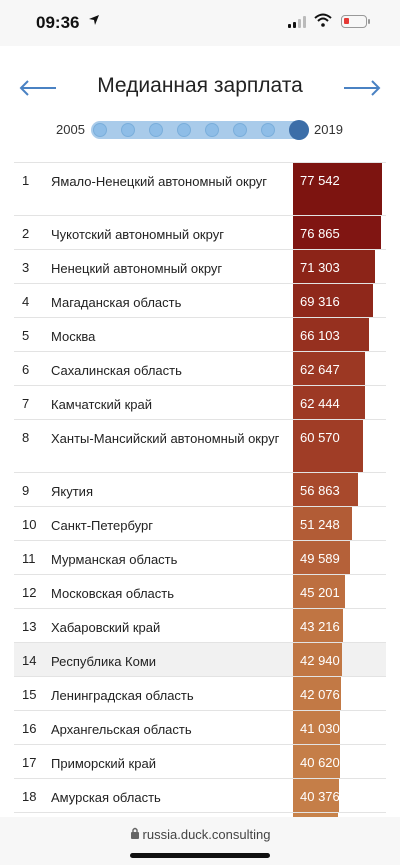 The image size is (400, 865). Describe the element at coordinates (29, 524) in the screenshot. I see `row-rank: 10` at that location.